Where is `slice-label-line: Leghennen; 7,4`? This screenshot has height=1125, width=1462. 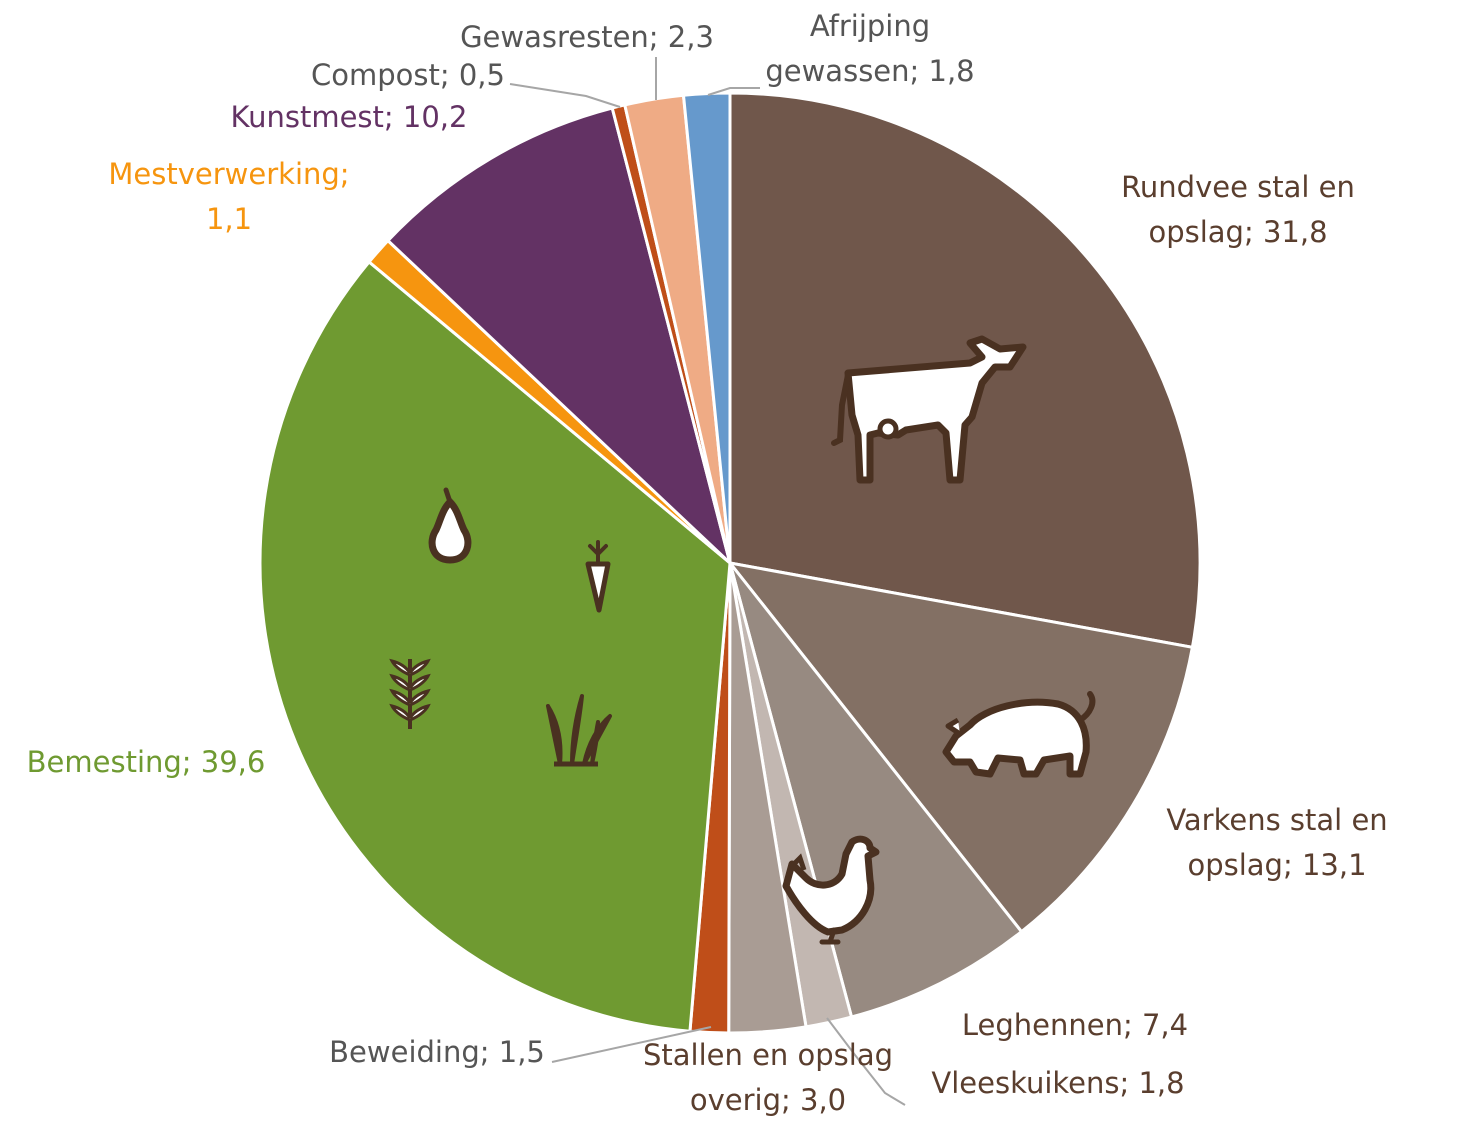 slice-label-line: Leghennen; 7,4 is located at coordinates (1075, 1025).